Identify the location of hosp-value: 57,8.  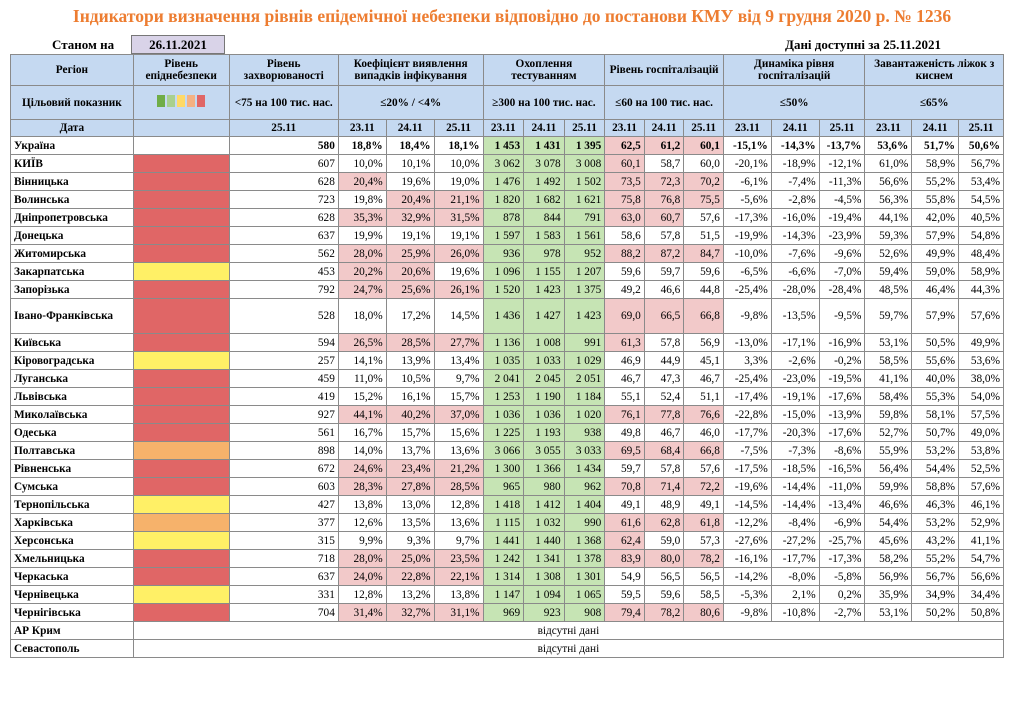
(664, 342).